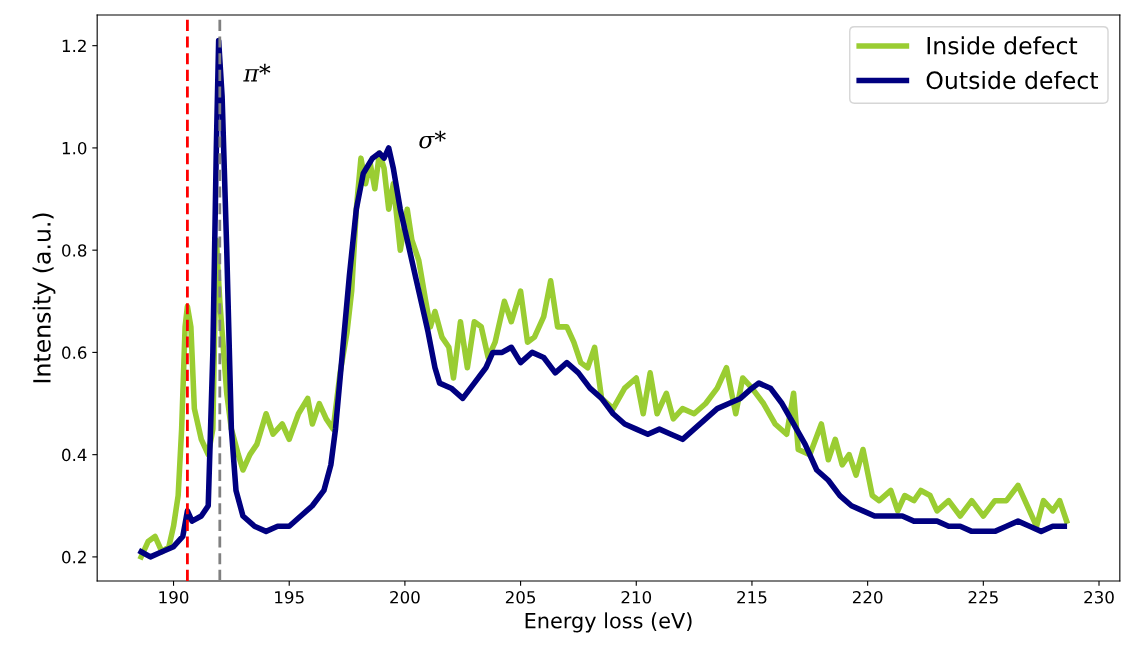 This screenshot has width=1130, height=652. I want to click on x-tick-label: 200, so click(405, 597).